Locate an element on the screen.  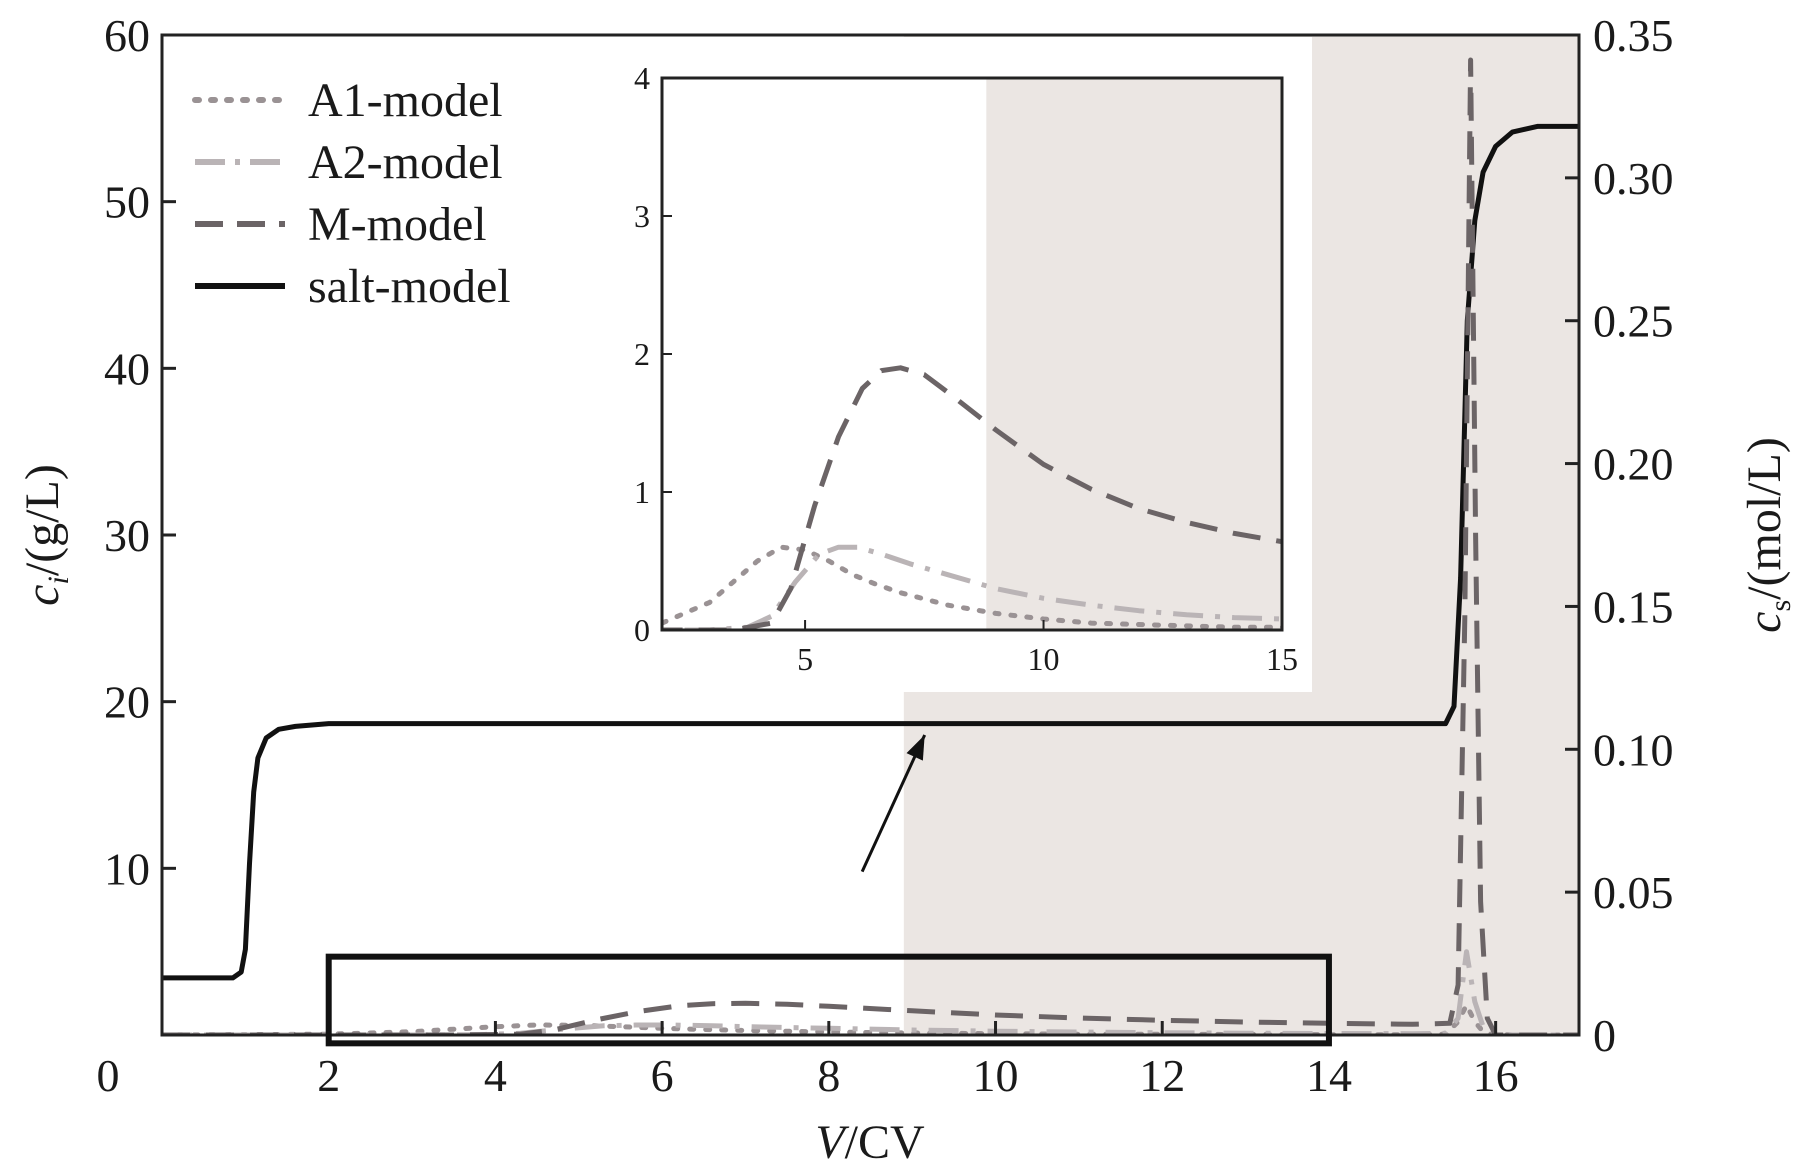
x-tick-label-4: 4 is located at coordinates (495, 1075).